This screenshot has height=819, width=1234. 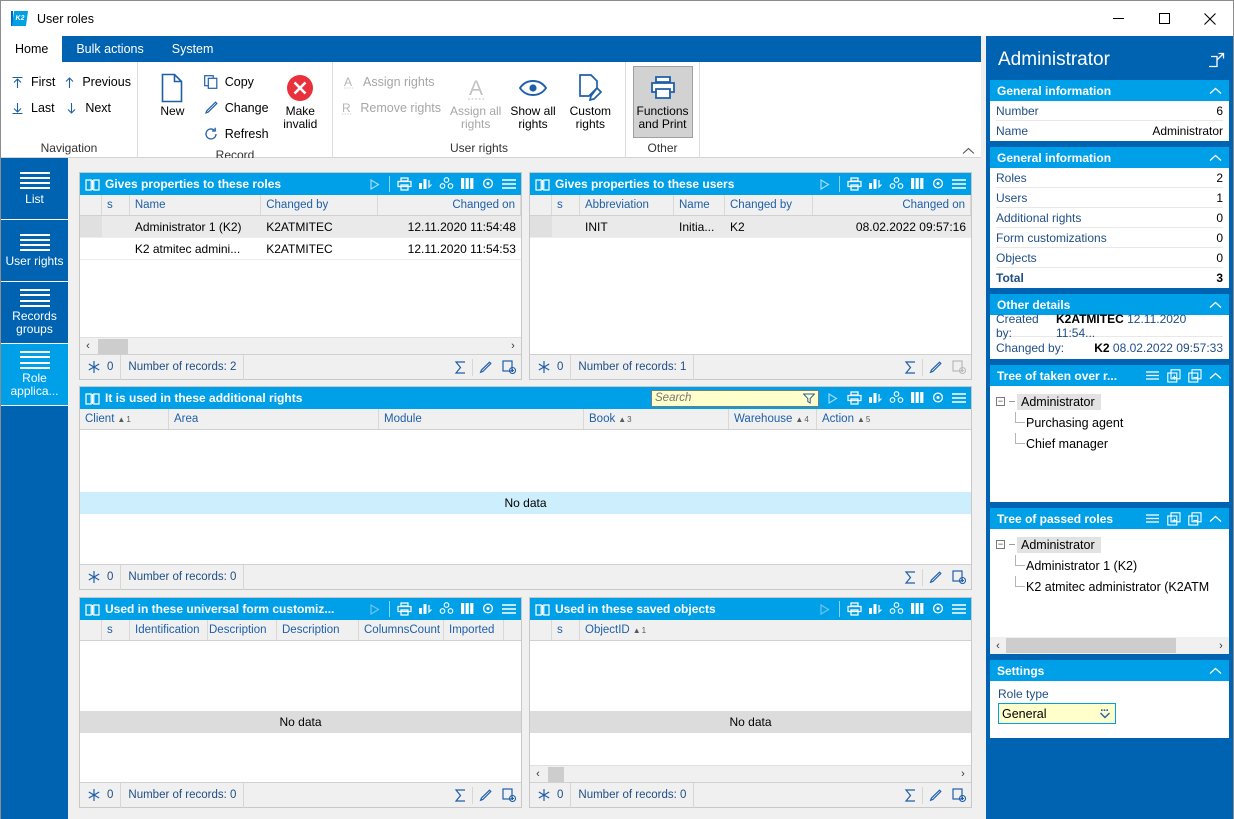 What do you see at coordinates (662, 102) in the screenshot?
I see `functions-and-print-button: Functions and Print` at bounding box center [662, 102].